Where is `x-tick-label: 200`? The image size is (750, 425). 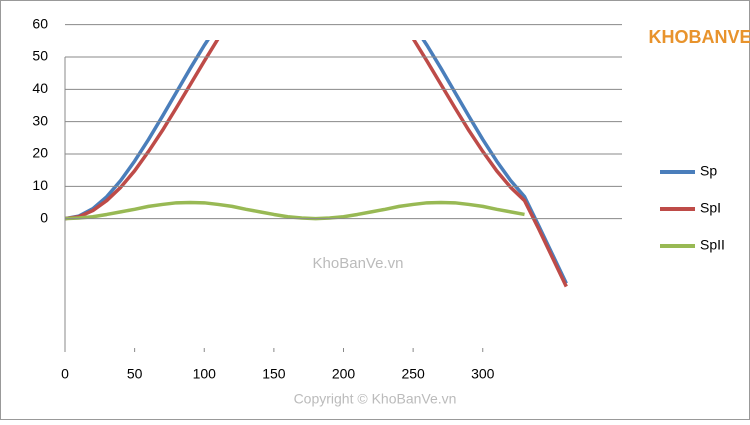
x-tick-label: 200 is located at coordinates (344, 374).